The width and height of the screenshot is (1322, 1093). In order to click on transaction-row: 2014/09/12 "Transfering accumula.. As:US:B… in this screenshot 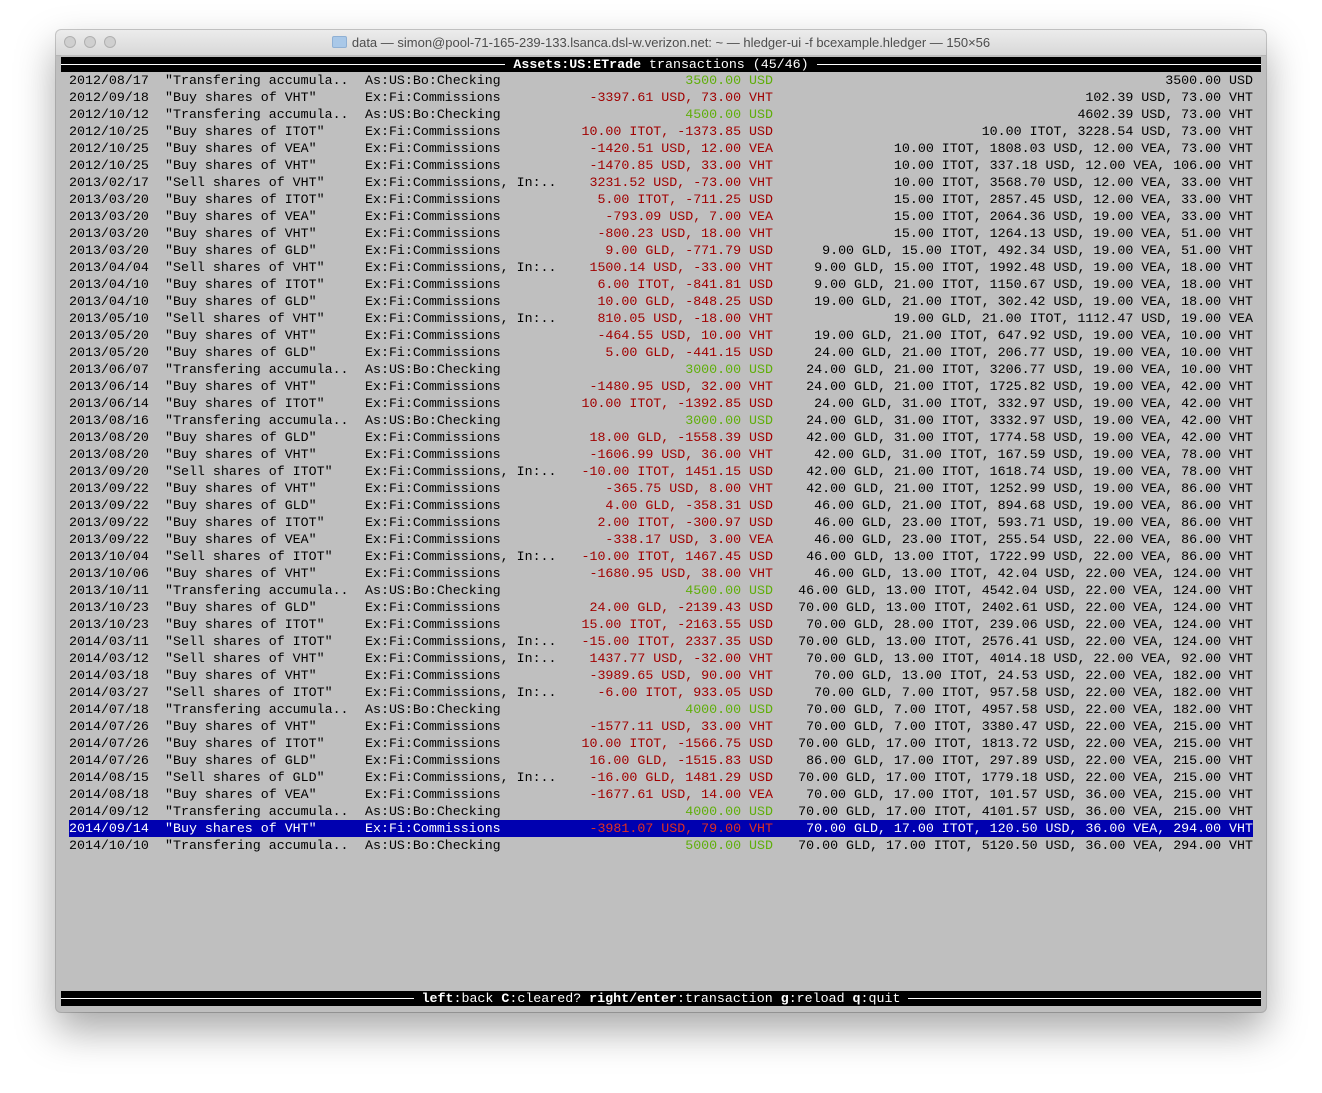, I will do `click(661, 811)`.